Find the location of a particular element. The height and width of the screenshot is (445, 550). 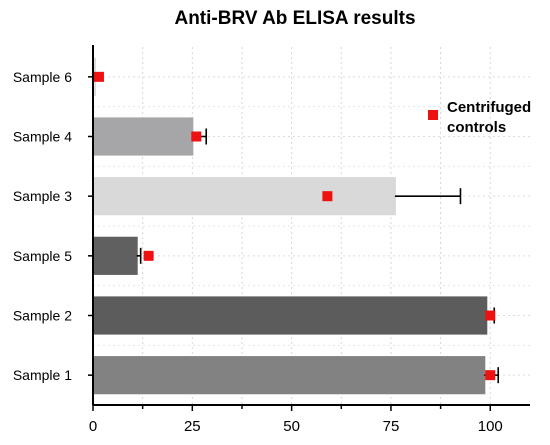

category-label: Sample 6 is located at coordinates (42, 77).